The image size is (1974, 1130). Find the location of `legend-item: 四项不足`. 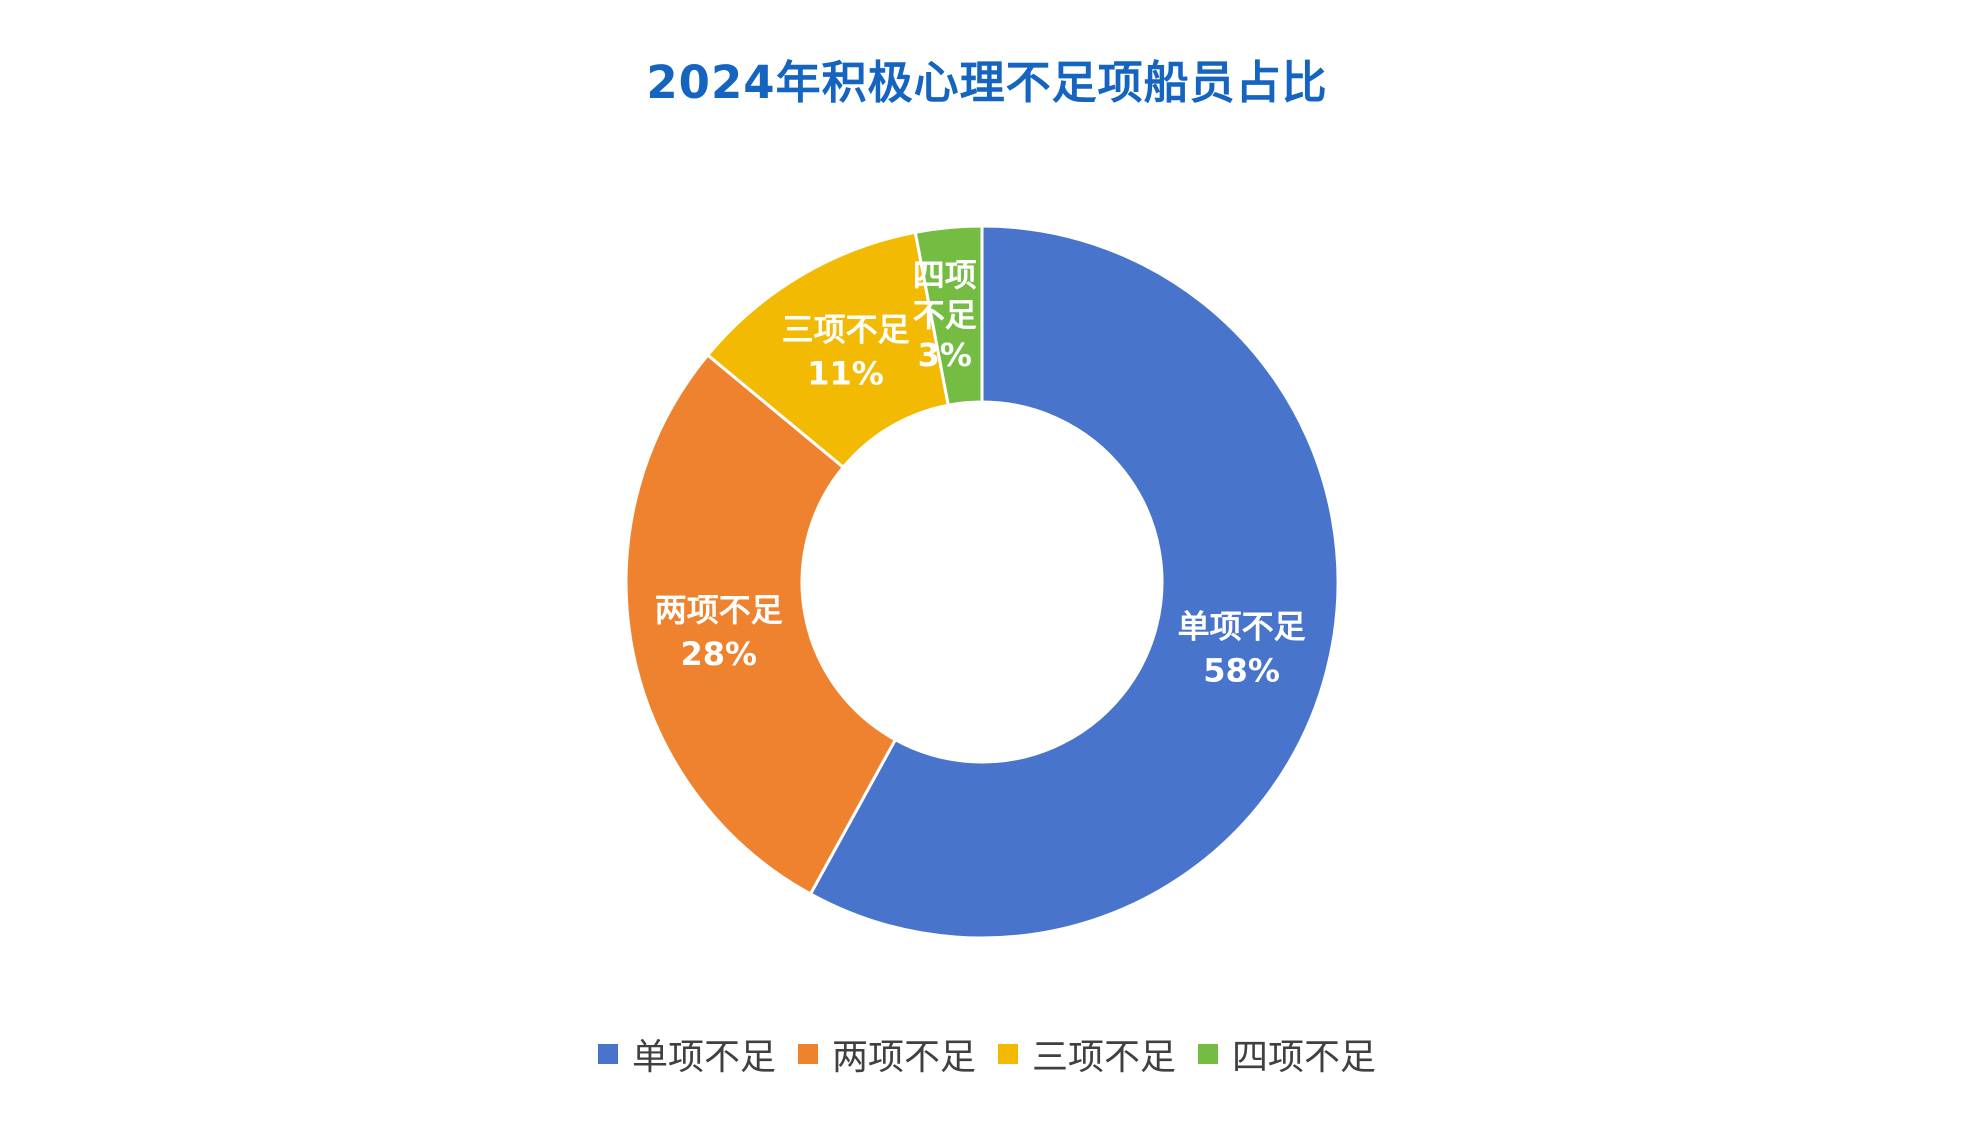

legend-item: 四项不足 is located at coordinates (1287, 1054).